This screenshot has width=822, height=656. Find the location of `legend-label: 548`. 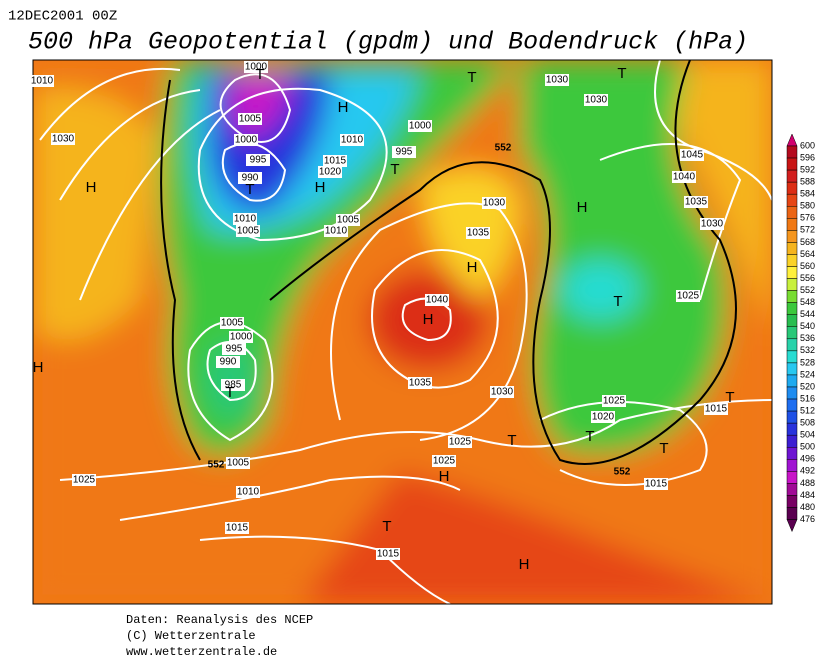

legend-label: 548 is located at coordinates (807, 302).